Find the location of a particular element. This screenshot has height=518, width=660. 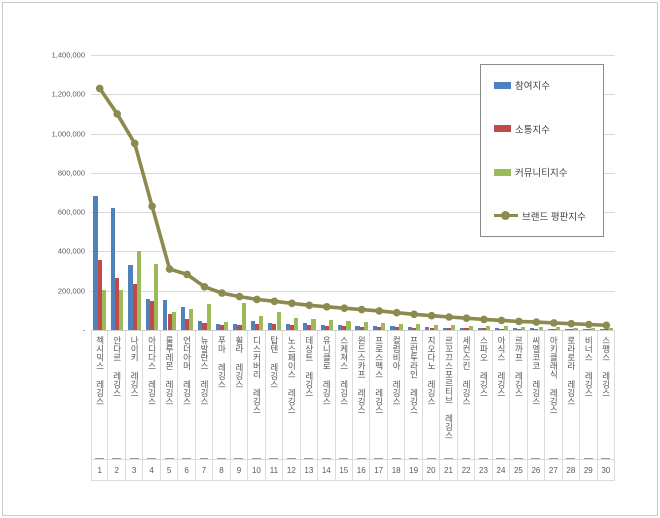

category-label: 아식스 레깅스 is located at coordinates (501, 397).